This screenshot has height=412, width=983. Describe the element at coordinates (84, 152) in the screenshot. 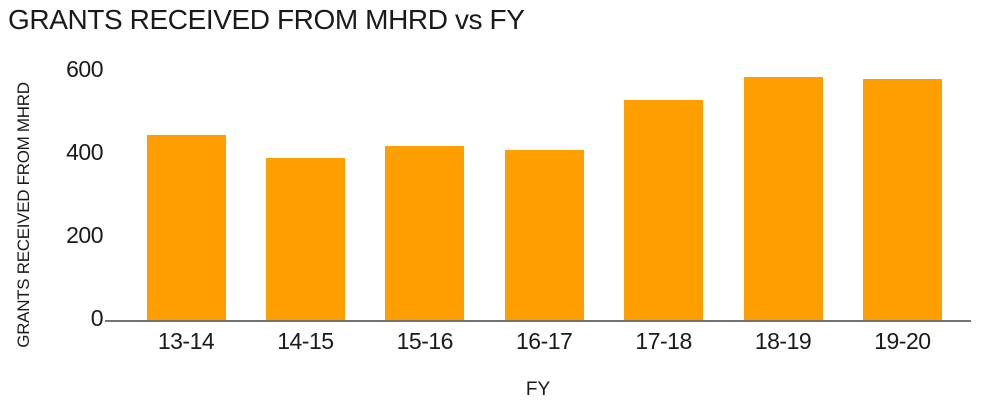

I see `y-tick-label-400: 400` at that location.